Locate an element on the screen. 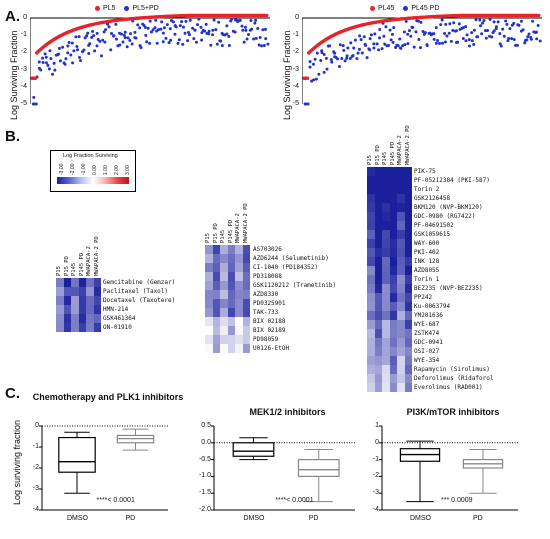 The height and width of the screenshot is (539, 550). heatmap-legend-value: -3.00 is located at coordinates (62, 169).